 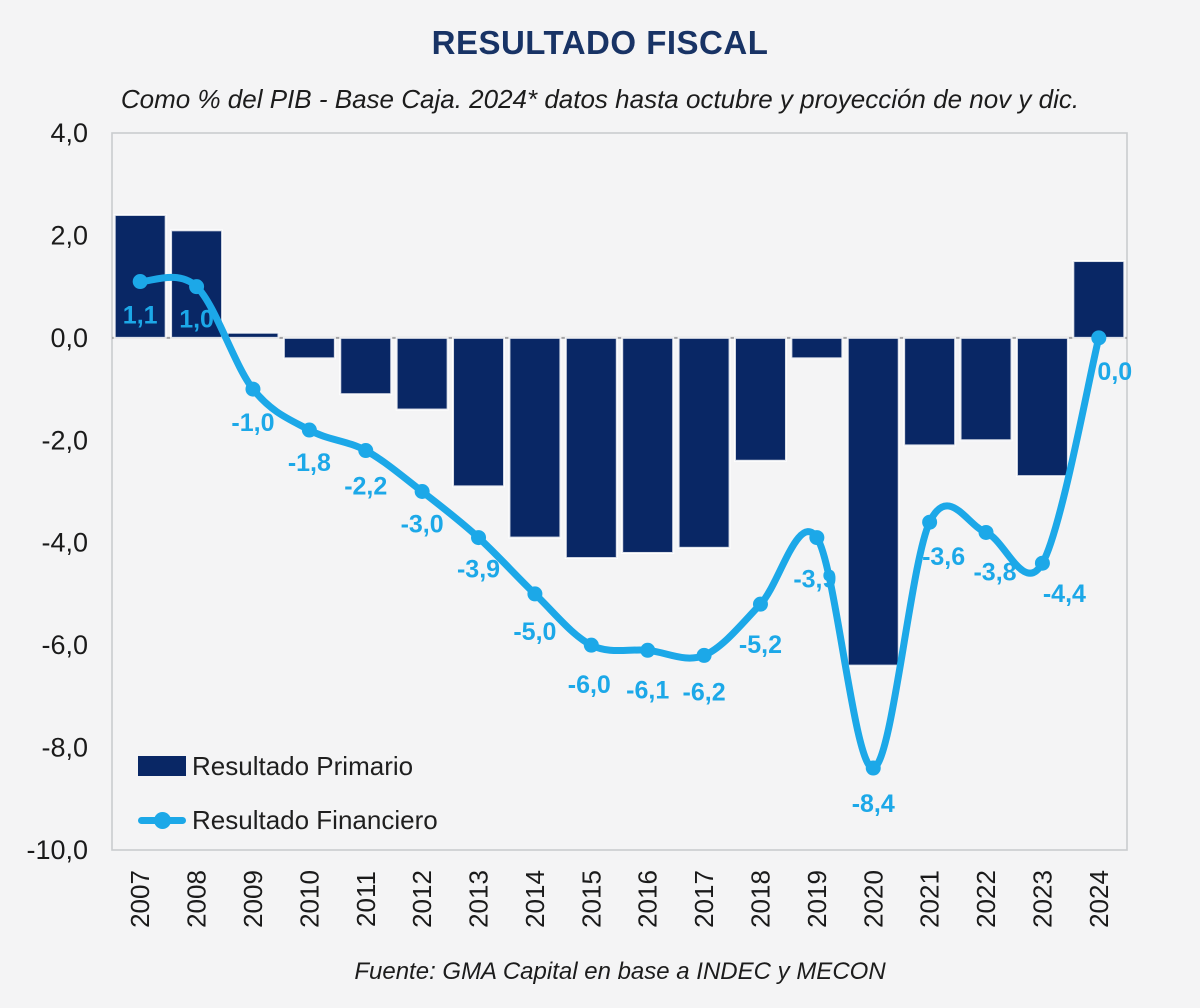 What do you see at coordinates (162, 766) in the screenshot?
I see `bar-series-swatch` at bounding box center [162, 766].